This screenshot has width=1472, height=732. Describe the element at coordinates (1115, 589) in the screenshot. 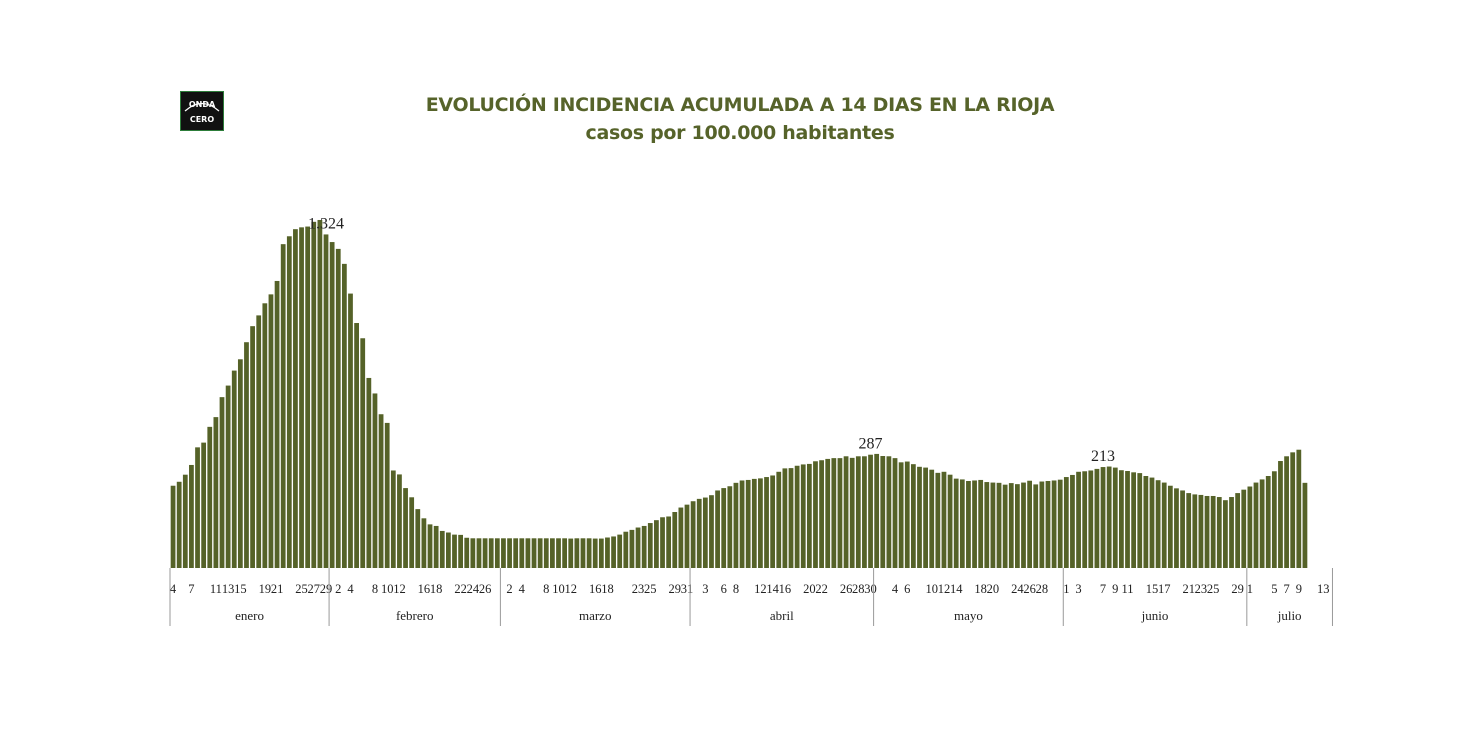

I see `tick-label: 9` at that location.